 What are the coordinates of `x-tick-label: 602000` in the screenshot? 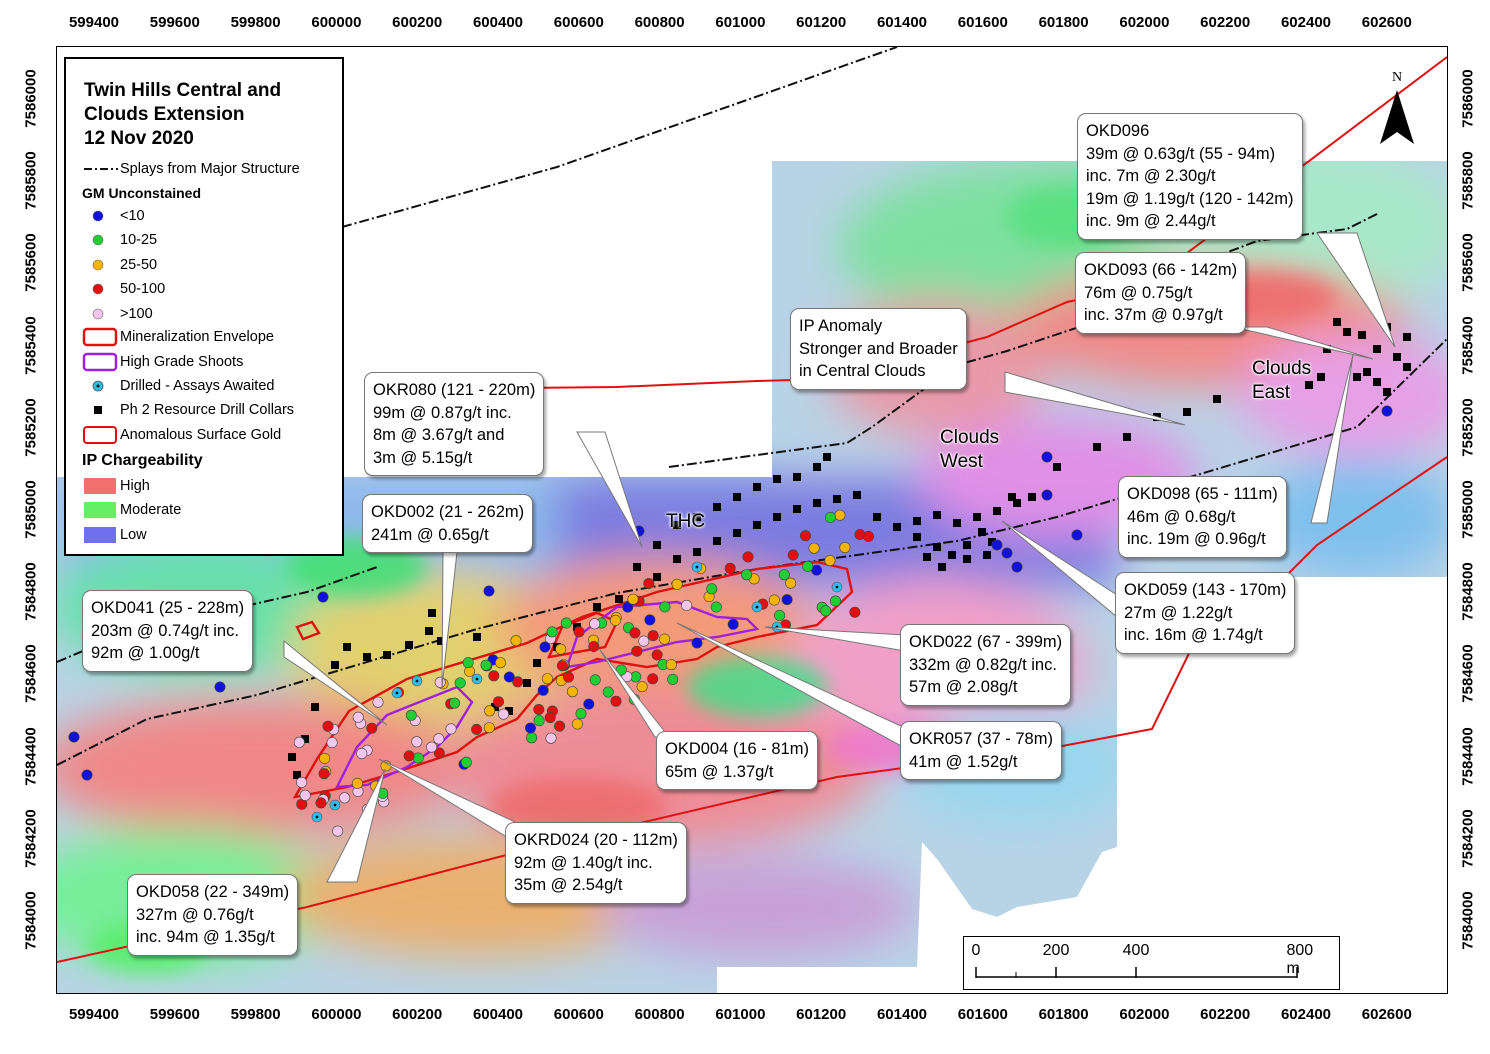 It's located at (1144, 22).